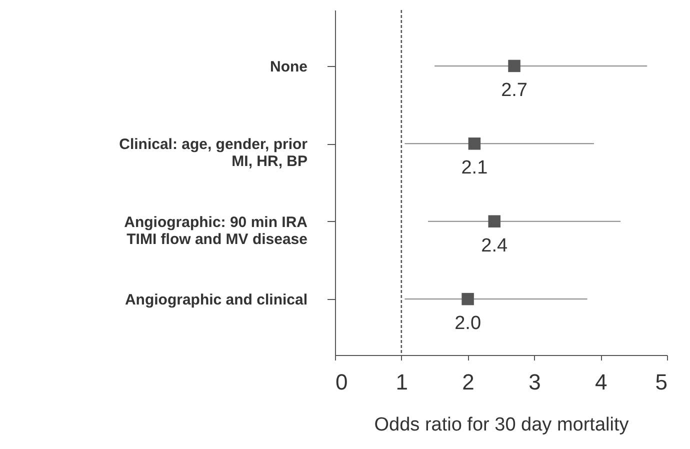  What do you see at coordinates (661, 382) in the screenshot?
I see `x-tick-label: 5` at bounding box center [661, 382].